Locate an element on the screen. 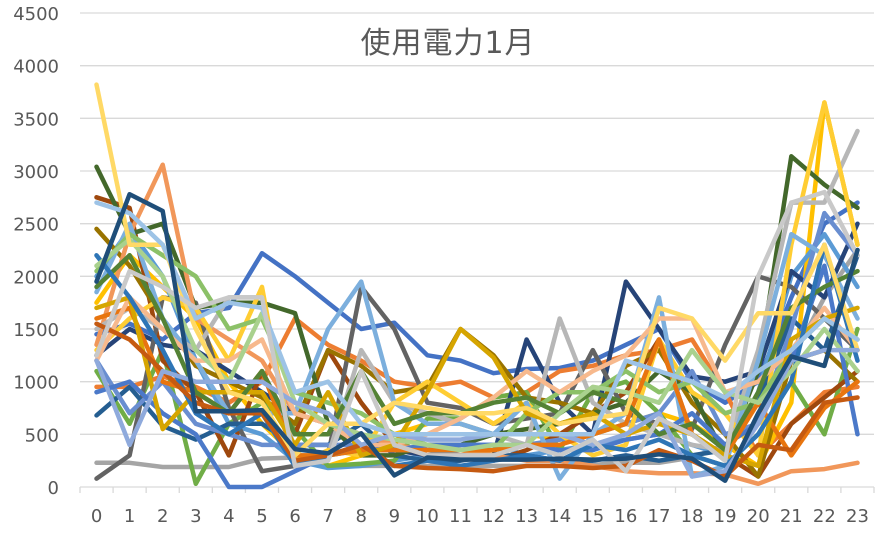 This screenshot has height=535, width=896. x-tick-label: 18 is located at coordinates (692, 516).